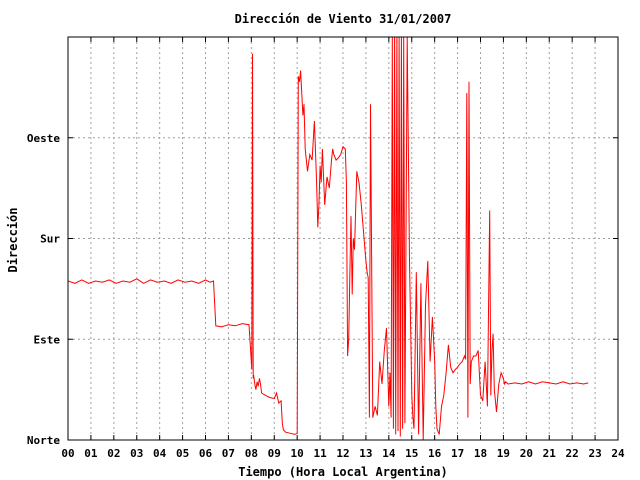 The image size is (640, 480). Describe the element at coordinates (160, 453) in the screenshot. I see `x-tick-label: 04` at that location.